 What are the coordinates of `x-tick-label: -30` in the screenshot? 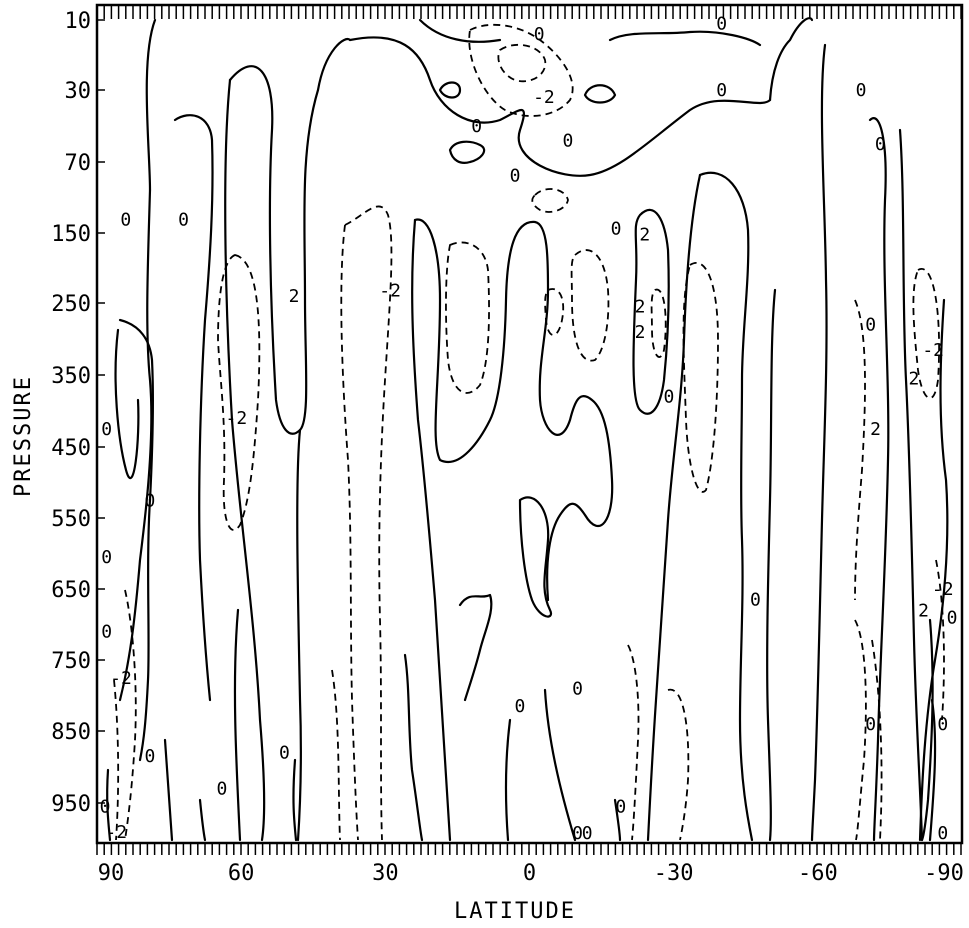 It's located at (674, 873).